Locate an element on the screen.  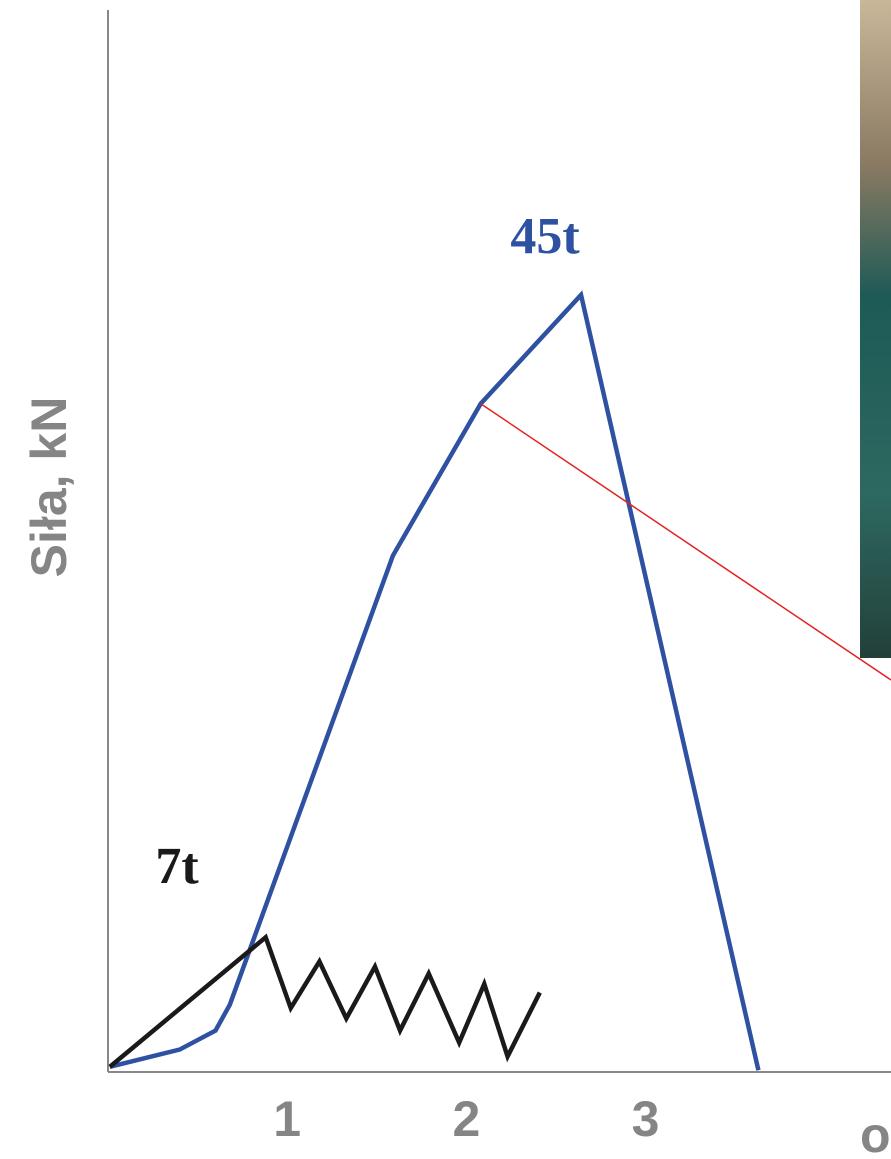
y-axis-label: Siła, kN is located at coordinates (49, 487).